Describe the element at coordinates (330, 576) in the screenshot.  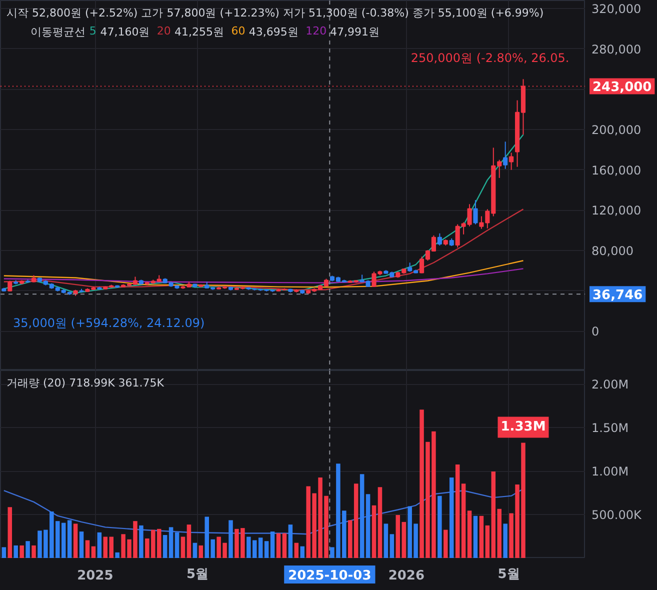
I see `ref-line-label: 2025-10-03` at that location.